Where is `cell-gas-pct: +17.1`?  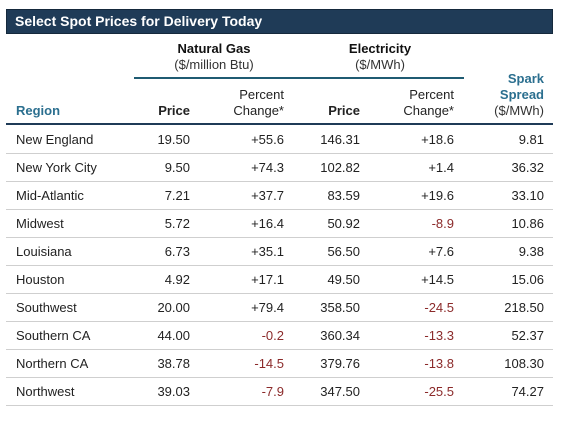
cell-gas-pct: +17.1 is located at coordinates (267, 279).